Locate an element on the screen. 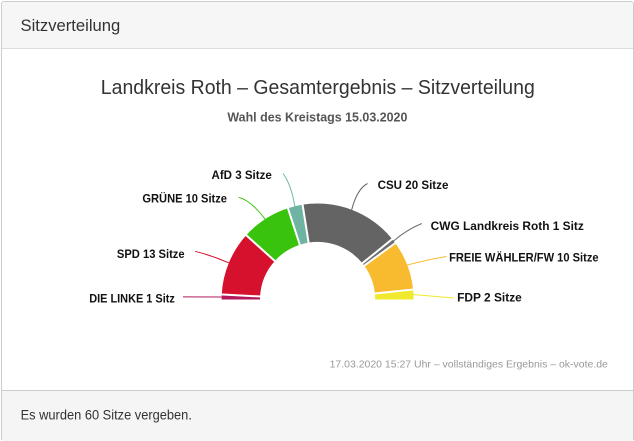 The image size is (634, 441). svg-text: FDP 2 Sitze is located at coordinates (489, 298).